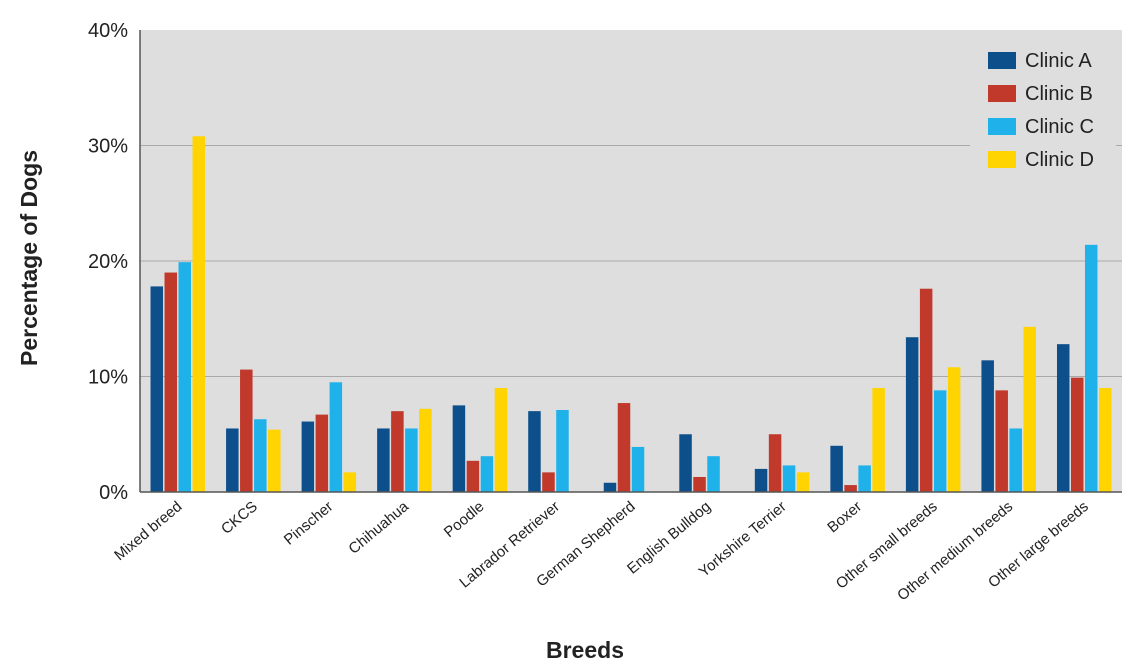  I want to click on x-category-label: Boxer, so click(844, 517).